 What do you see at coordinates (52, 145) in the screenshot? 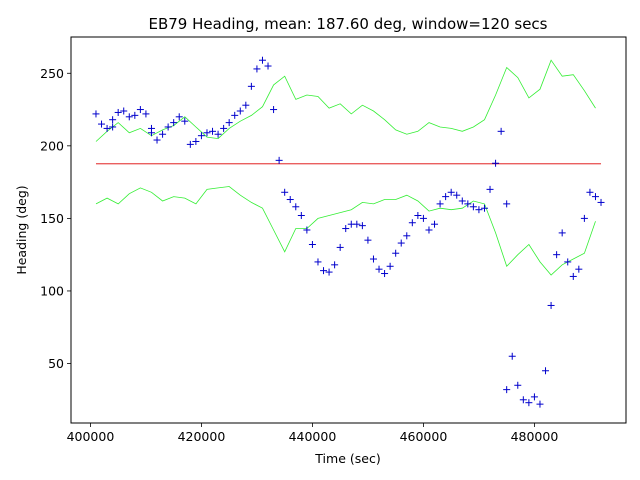
I see `y-tick-label: 200` at bounding box center [52, 145].